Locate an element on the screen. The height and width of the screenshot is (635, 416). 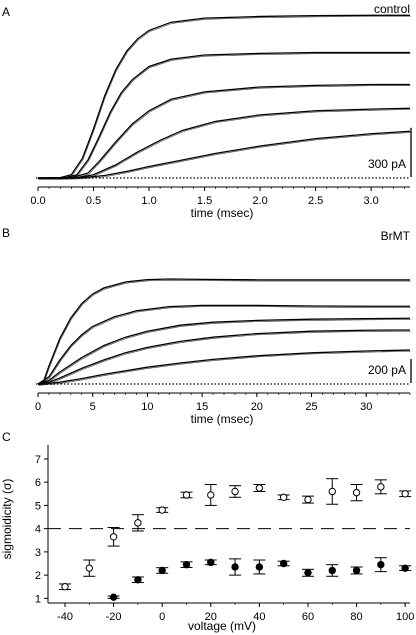
panel-c-x-tick-label: 0 is located at coordinates (162, 617).